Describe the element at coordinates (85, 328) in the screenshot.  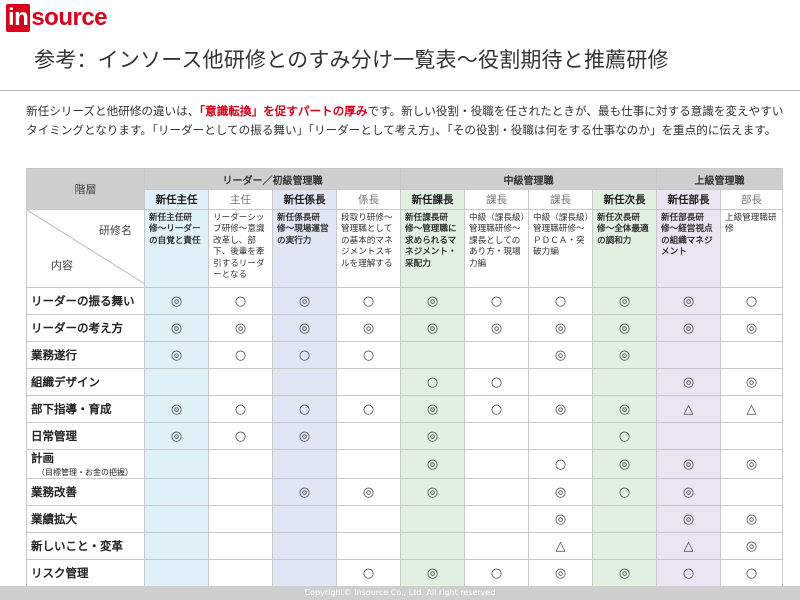
I see `row-label: リーダーの考え方` at that location.